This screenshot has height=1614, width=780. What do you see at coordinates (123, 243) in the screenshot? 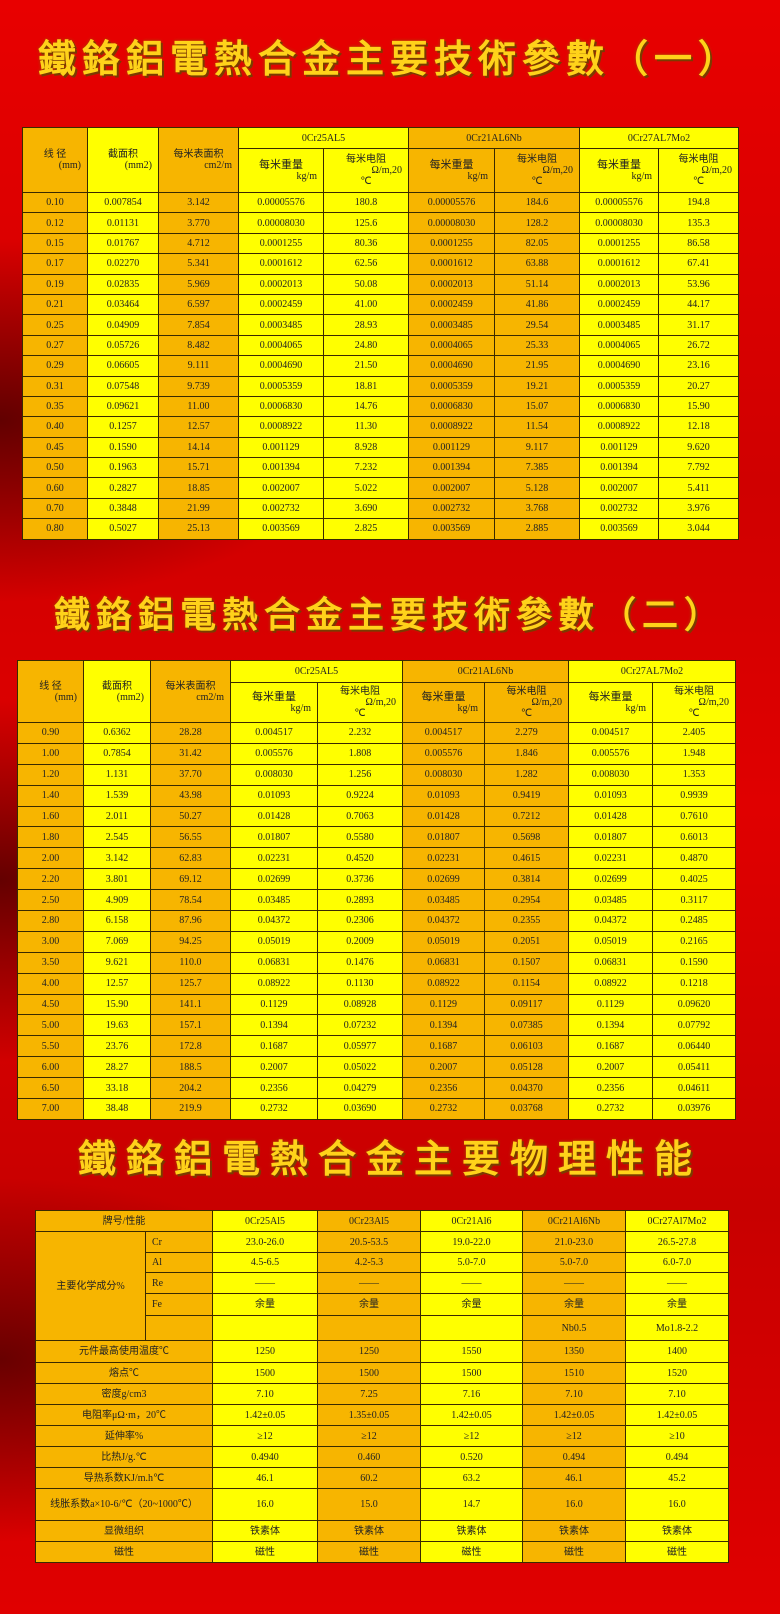
I see `table-cell: 0.01767` at bounding box center [123, 243].